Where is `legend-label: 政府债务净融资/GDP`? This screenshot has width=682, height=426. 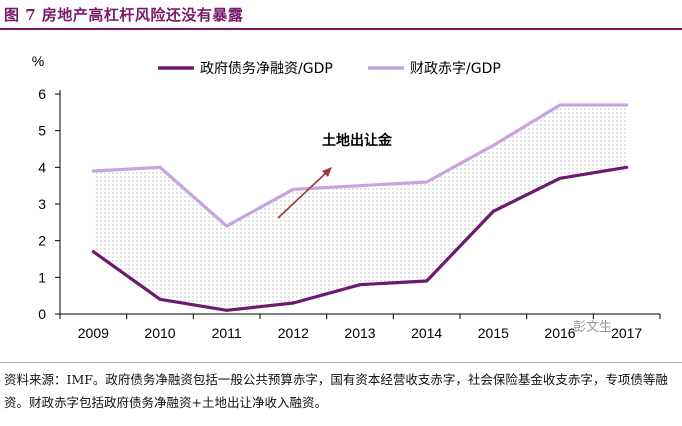 legend-label: 政府债务净融资/GDP is located at coordinates (266, 69).